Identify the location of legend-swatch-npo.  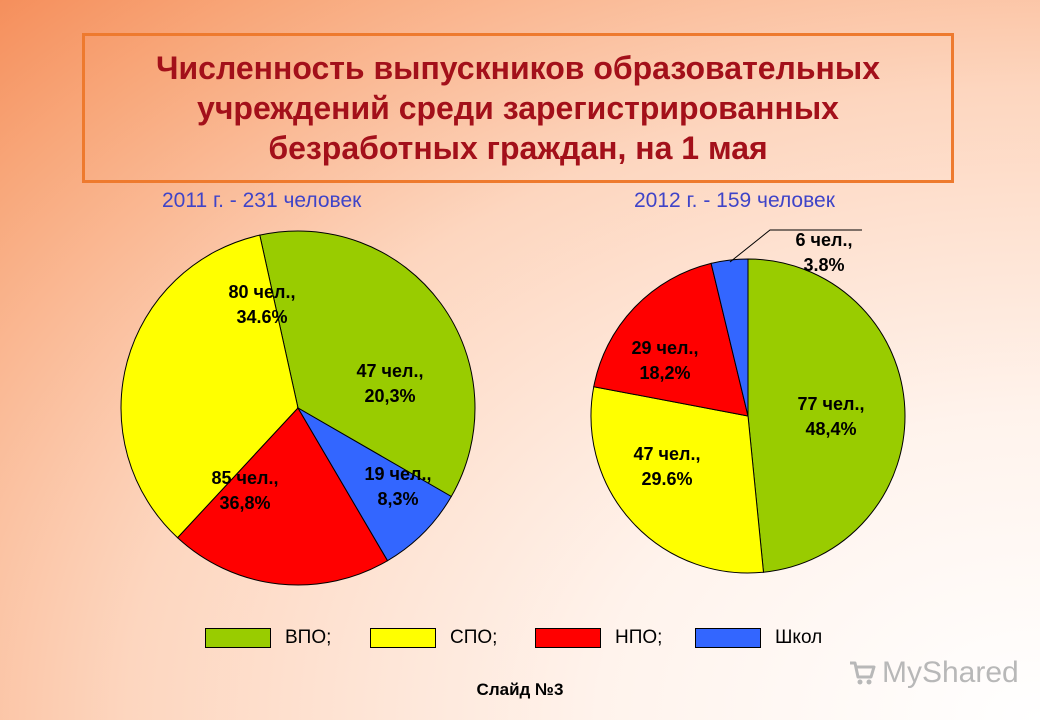
(568, 638).